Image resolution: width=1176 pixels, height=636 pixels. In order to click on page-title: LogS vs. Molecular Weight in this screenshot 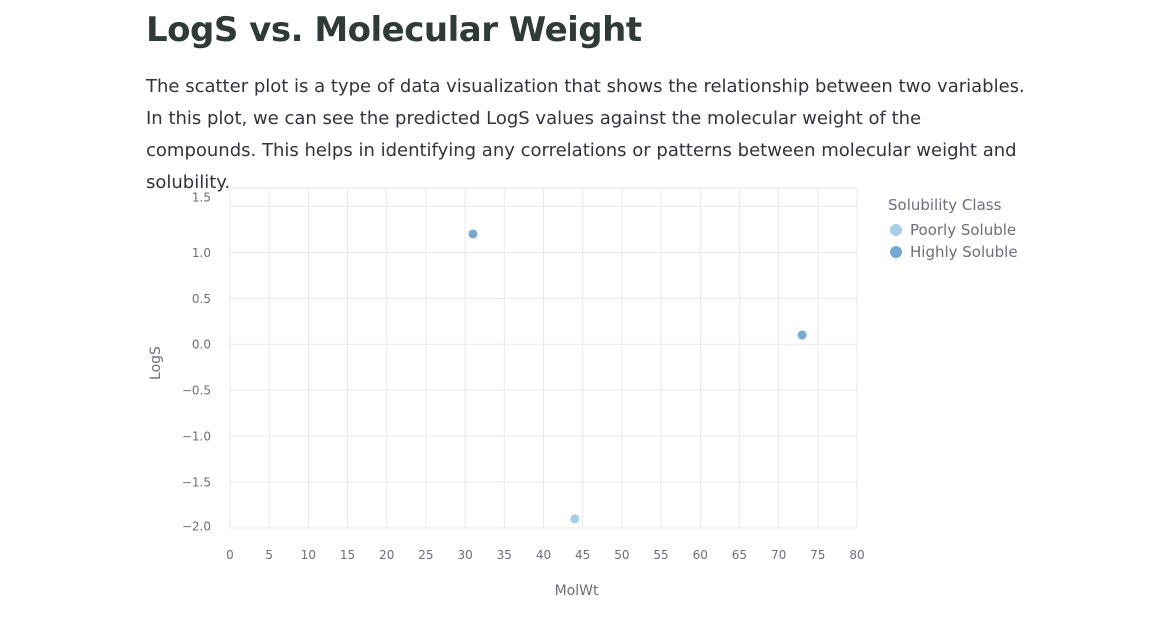, I will do `click(394, 30)`.